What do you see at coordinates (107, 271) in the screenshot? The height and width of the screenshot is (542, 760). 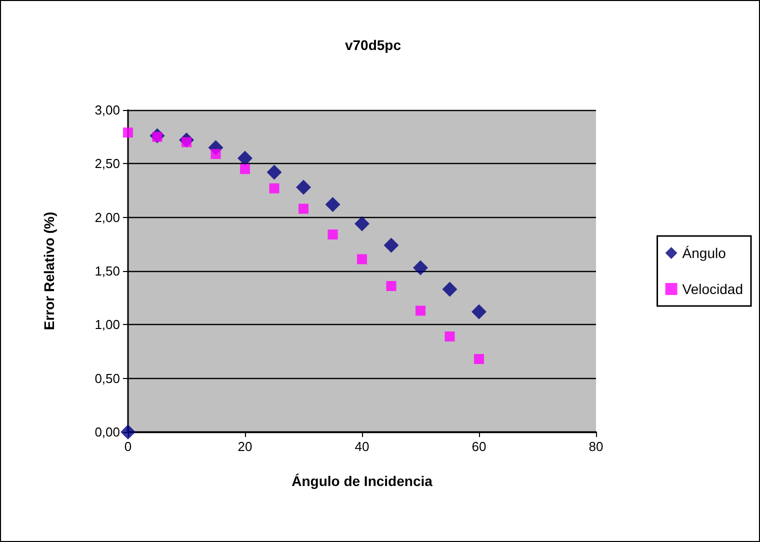 I see `y-tick-label: 1,50` at bounding box center [107, 271].